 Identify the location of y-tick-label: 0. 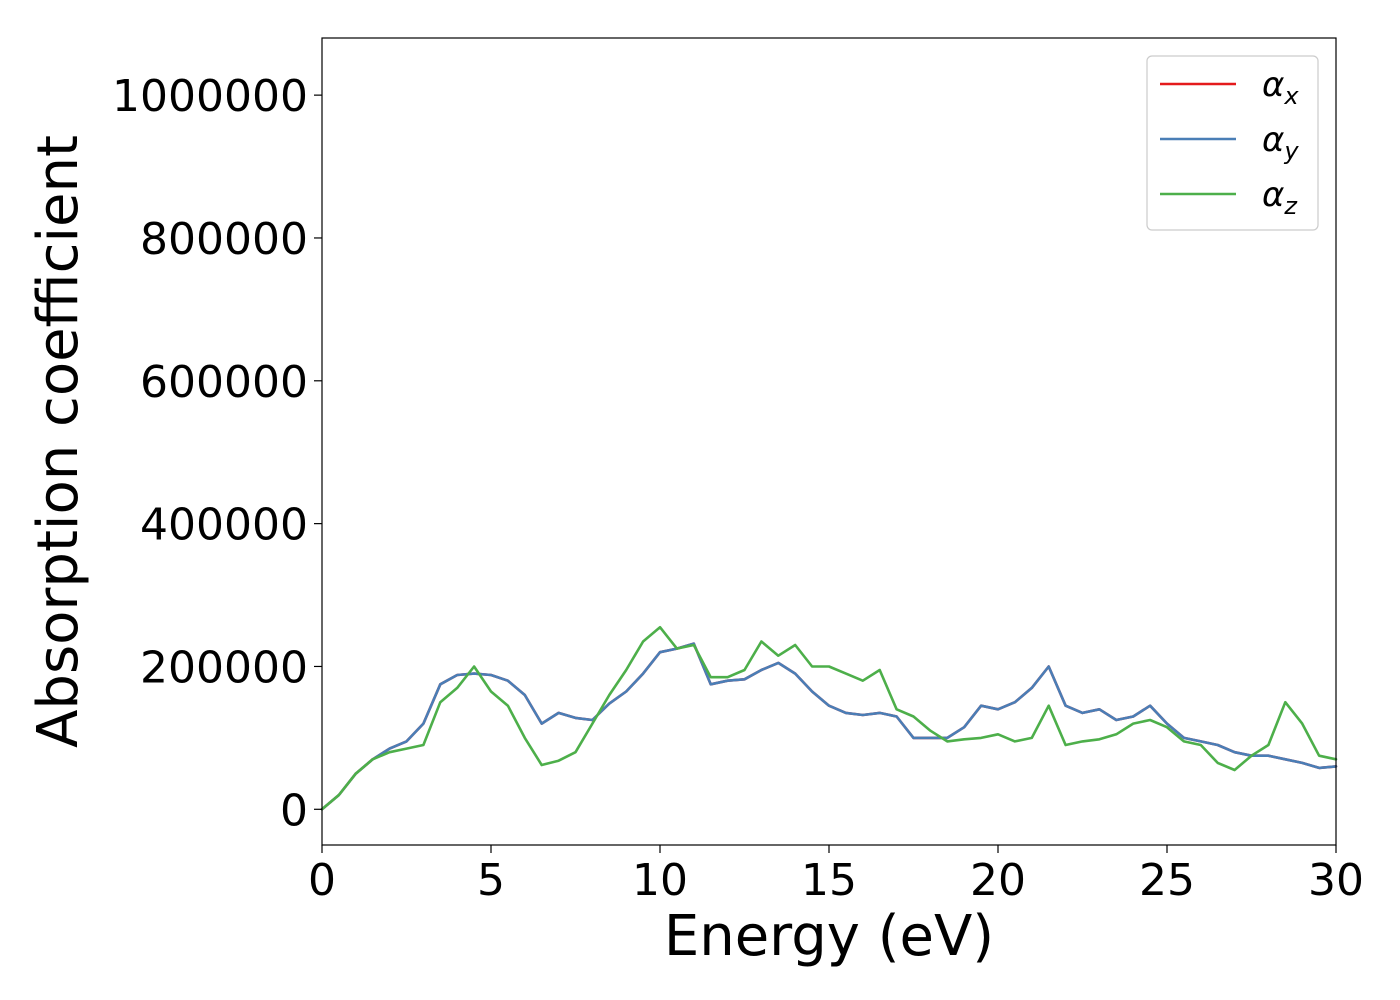
(294, 810).